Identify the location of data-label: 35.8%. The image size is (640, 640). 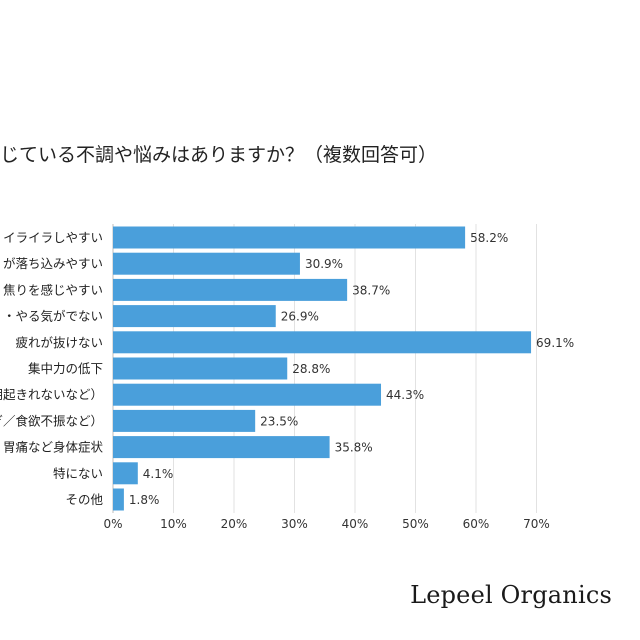
(354, 448).